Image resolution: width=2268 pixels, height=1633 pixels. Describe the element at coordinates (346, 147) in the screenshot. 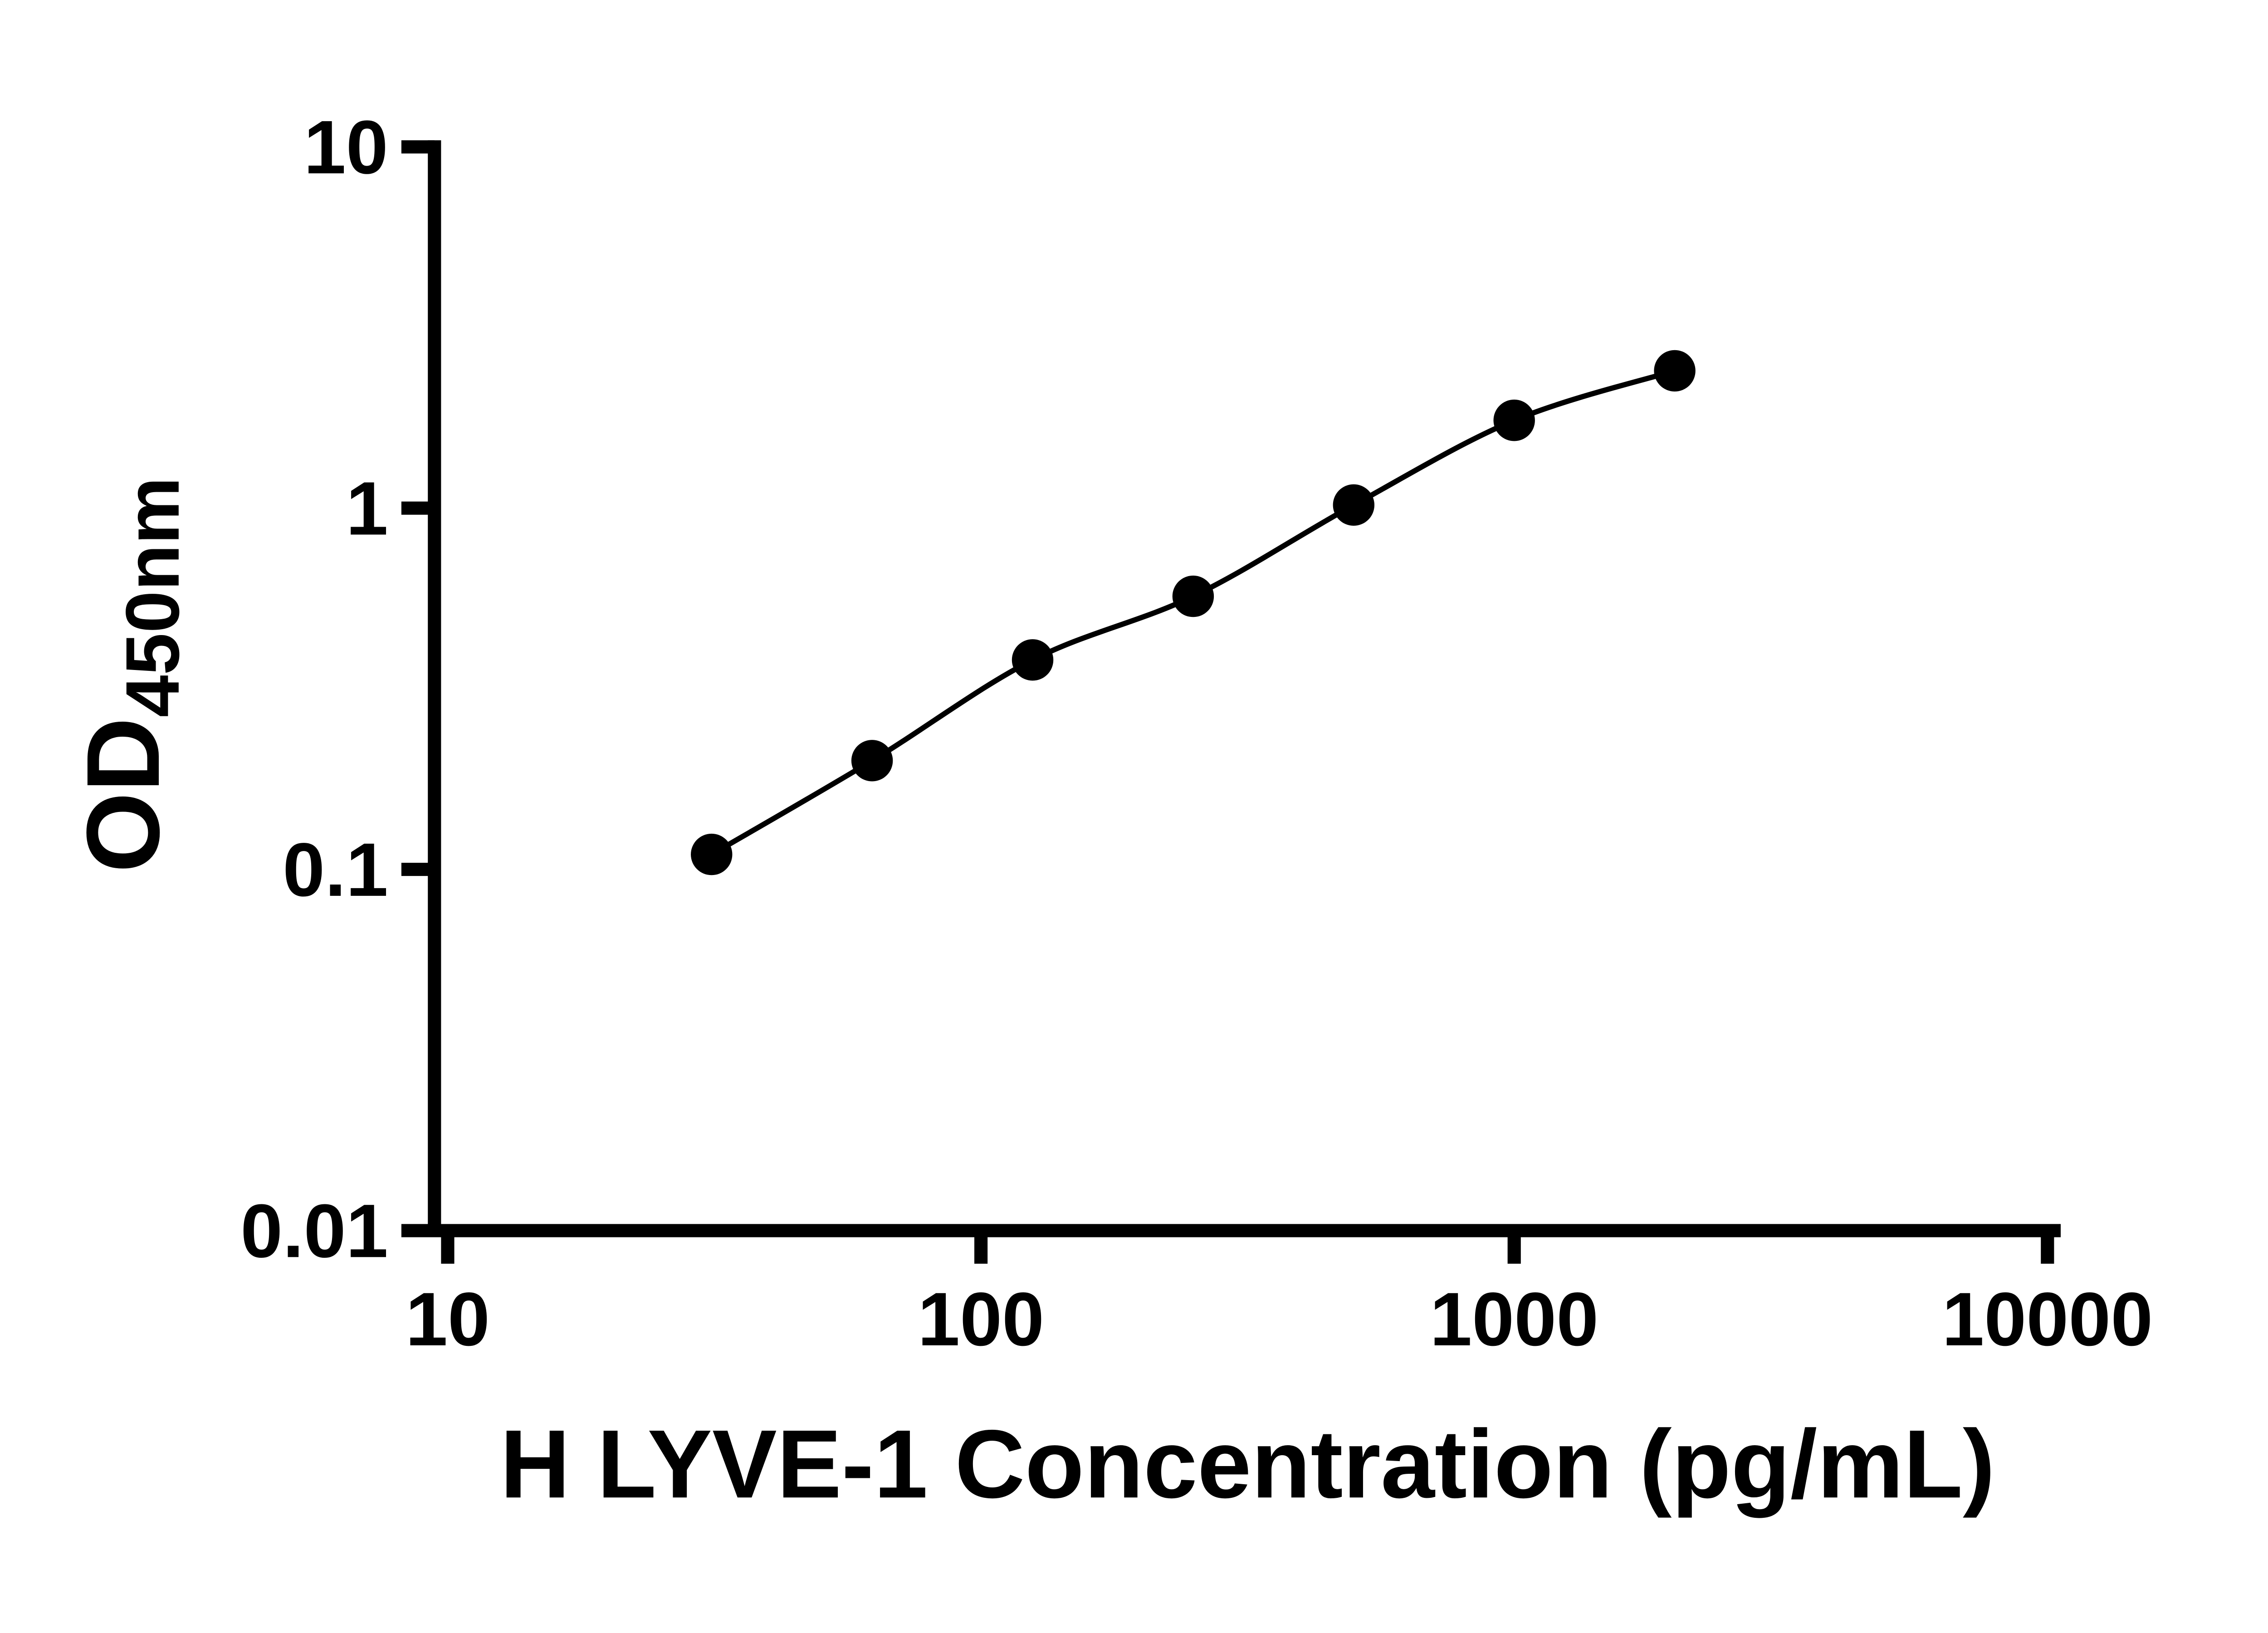

I see `y-axis-tick-label: 10` at that location.